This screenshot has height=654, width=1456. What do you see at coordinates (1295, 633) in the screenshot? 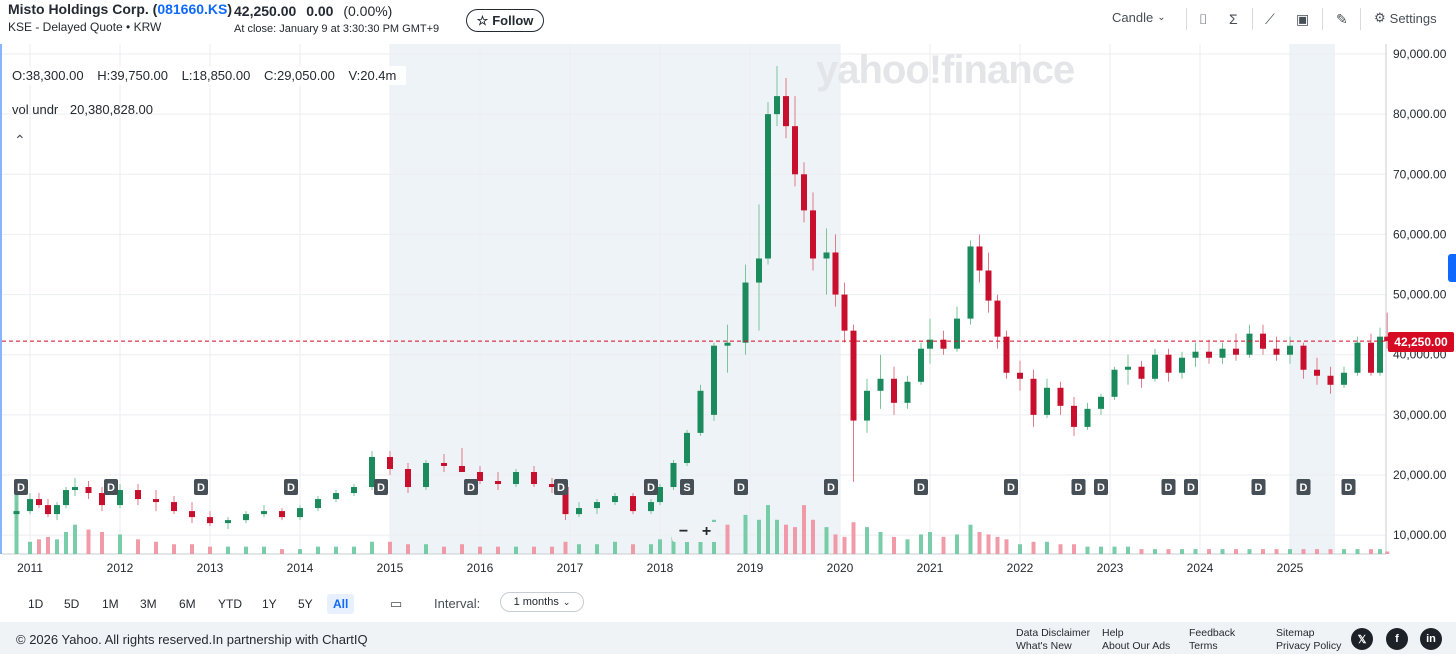
I see `footer-link: Sitemap` at bounding box center [1295, 633].